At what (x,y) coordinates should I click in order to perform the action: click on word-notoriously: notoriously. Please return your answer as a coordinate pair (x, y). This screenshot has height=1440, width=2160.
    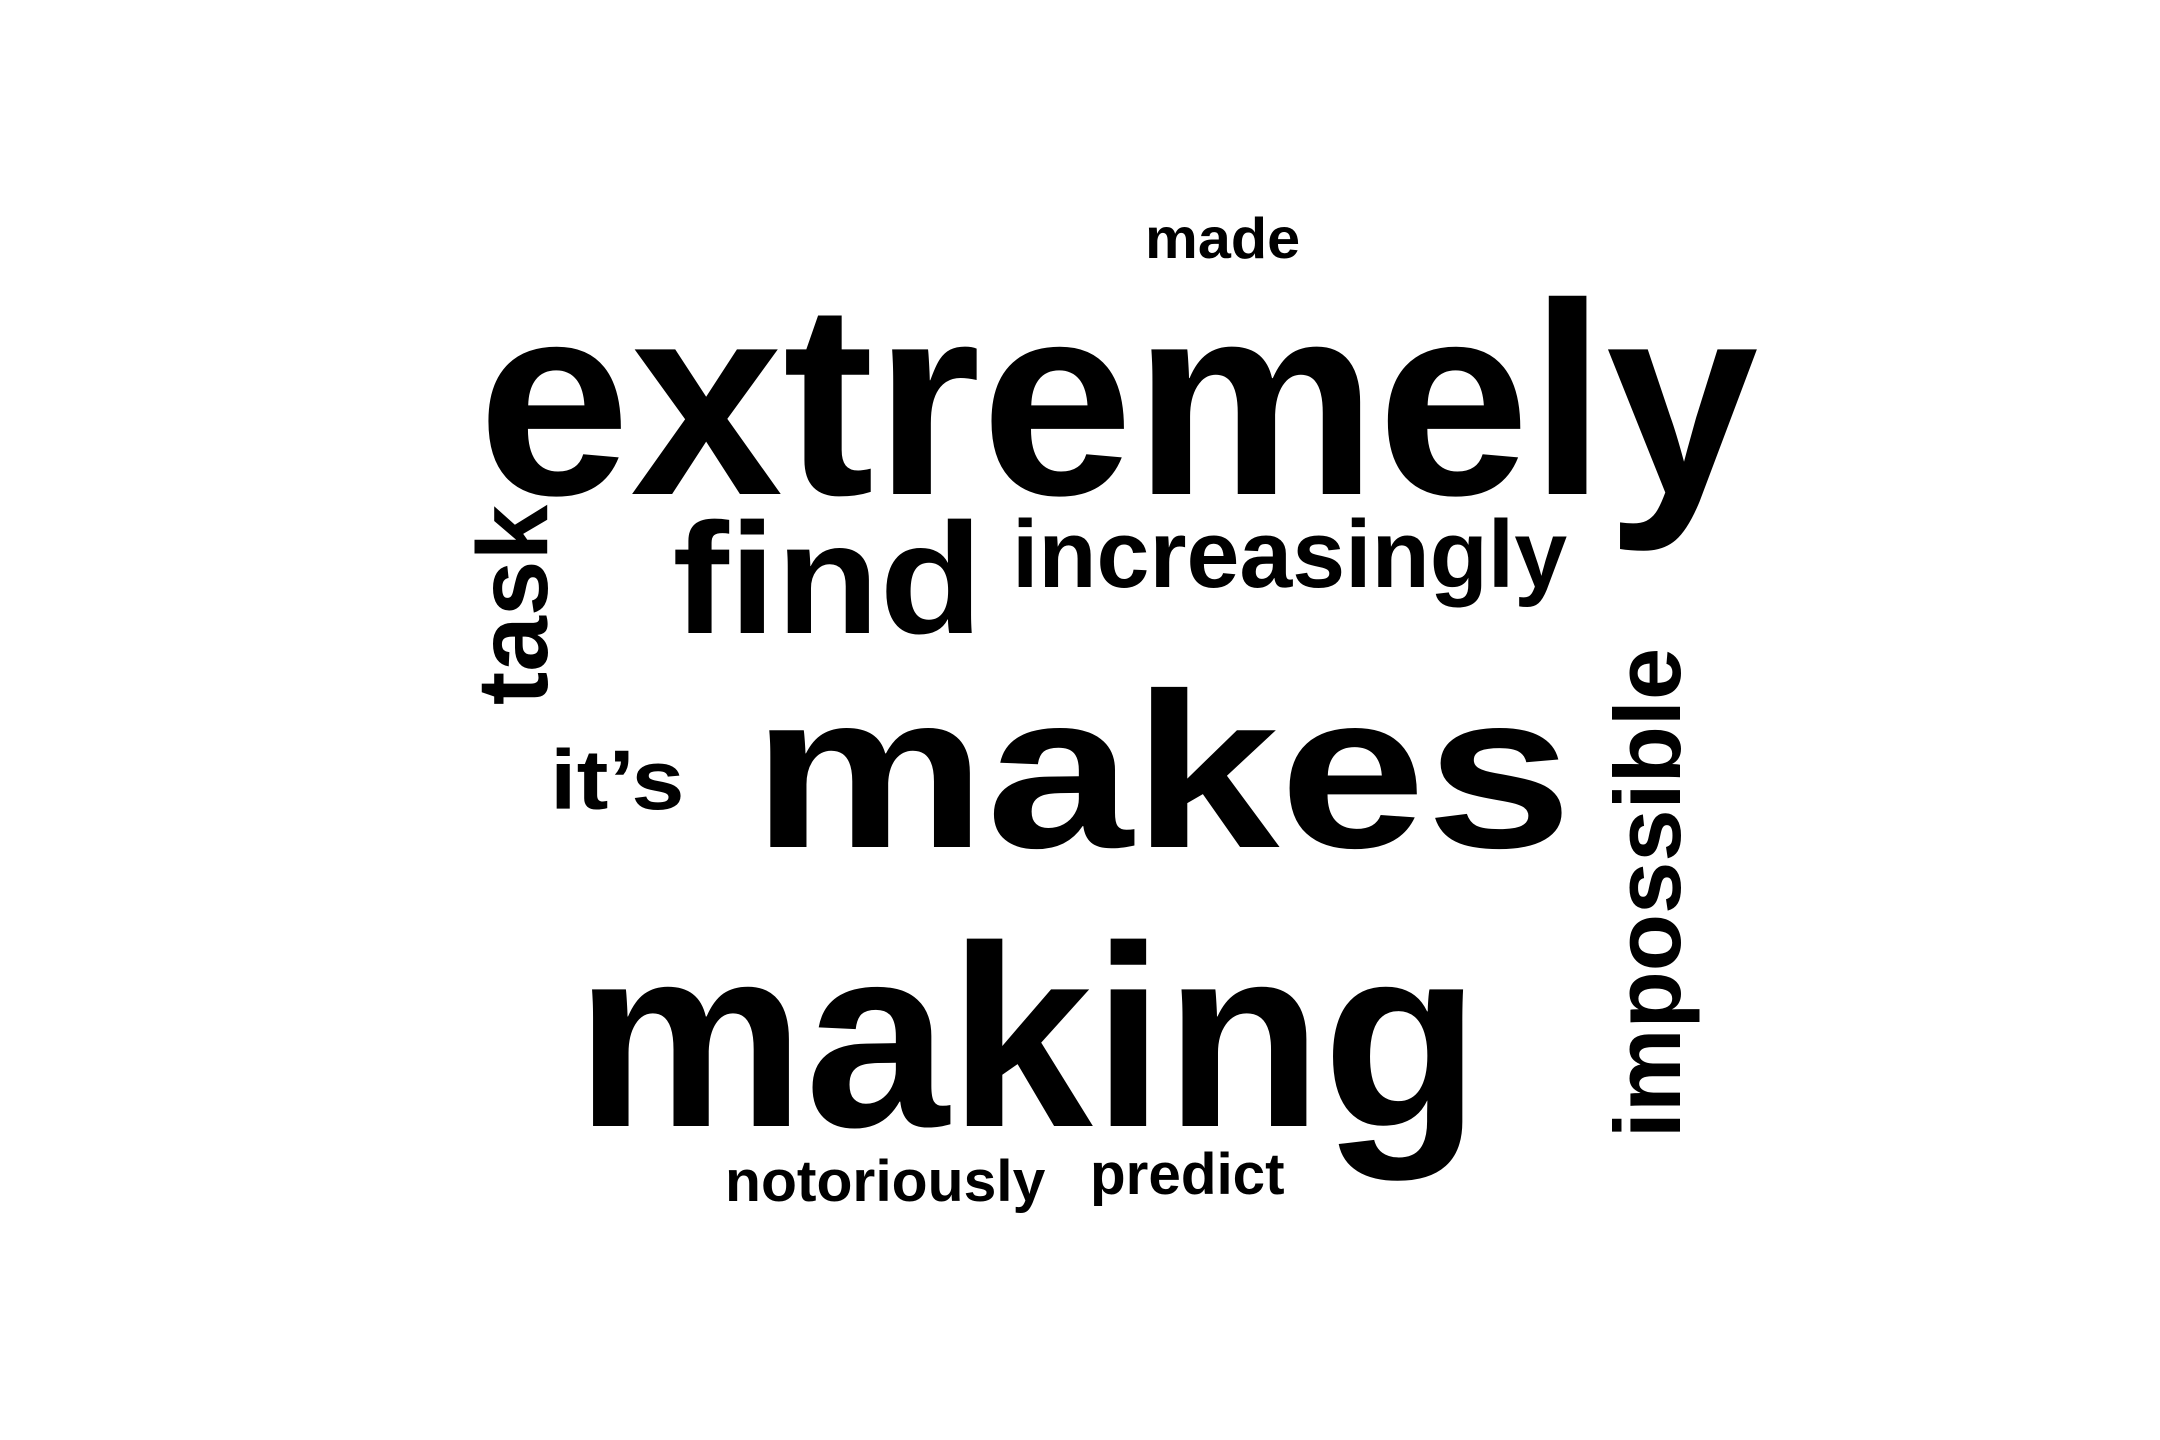
    Looking at the image, I should click on (885, 1181).